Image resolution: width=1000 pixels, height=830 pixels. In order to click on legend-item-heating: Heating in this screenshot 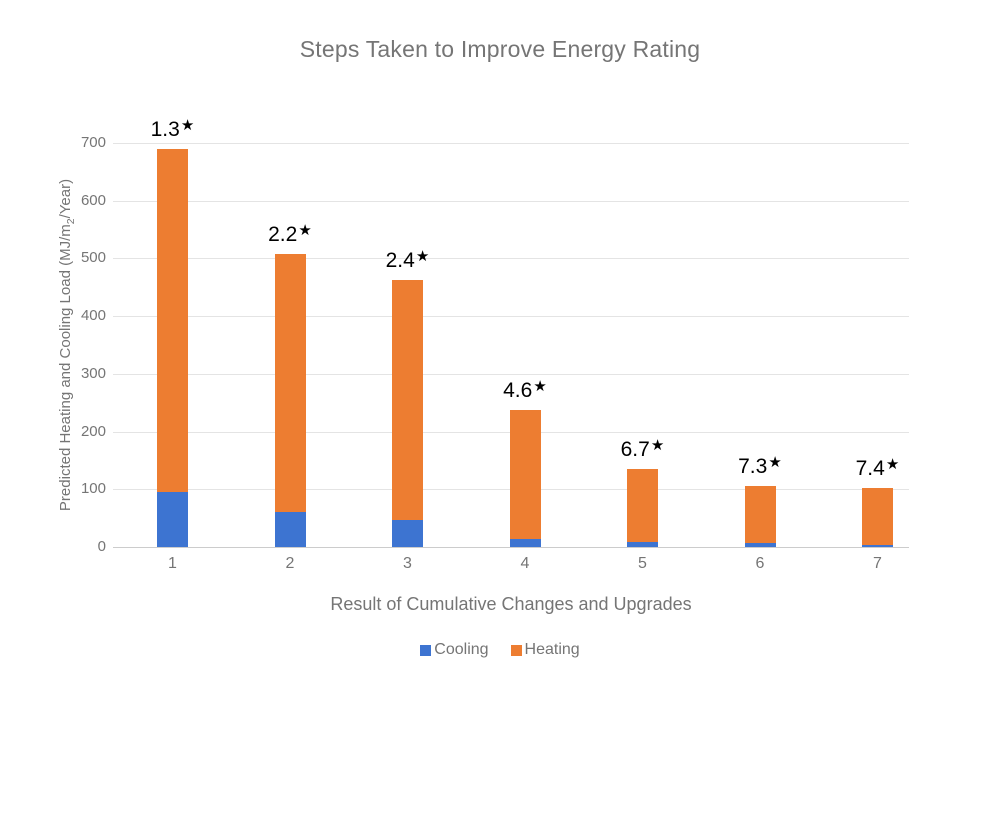, I will do `click(545, 650)`.